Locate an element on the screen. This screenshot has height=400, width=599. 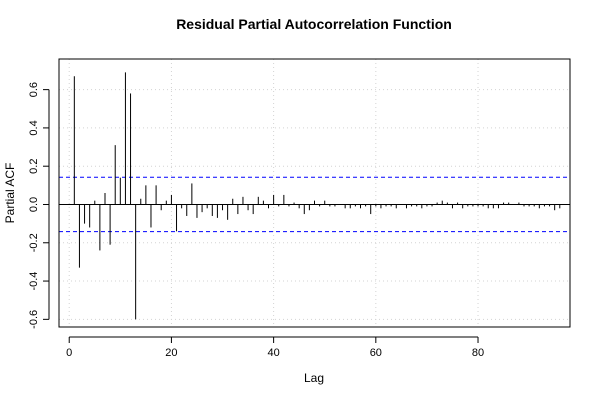
confidence-bounds is located at coordinates (314, 204).